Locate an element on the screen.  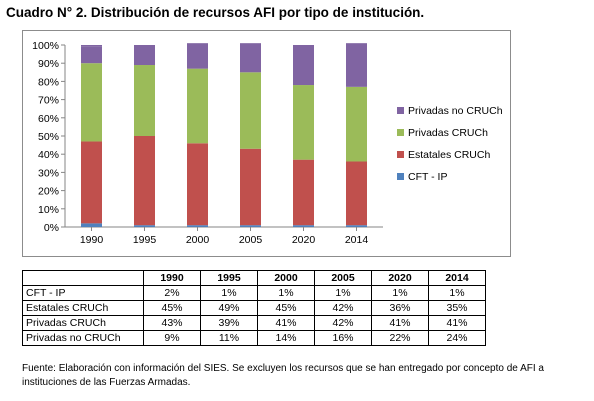
y-tick-label: 70% is located at coordinates (48, 101).